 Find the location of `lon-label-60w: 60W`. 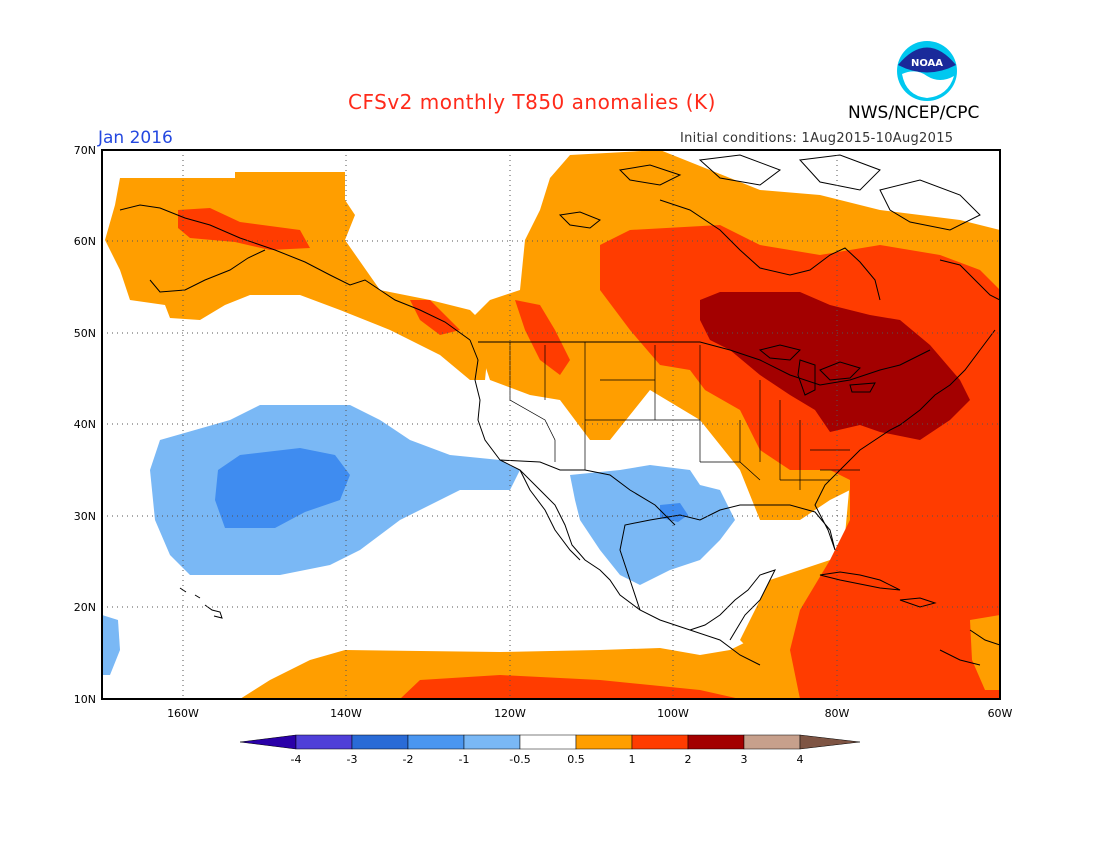

lon-label-60w: 60W is located at coordinates (1000, 713).